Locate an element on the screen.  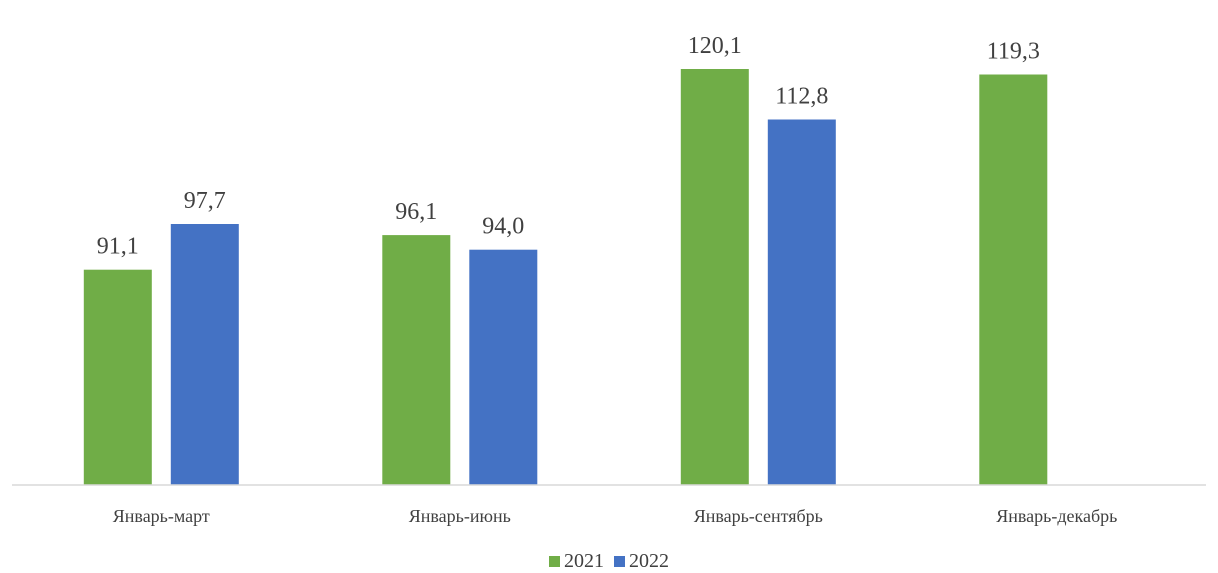
data-label-2022-1: 97,7 is located at coordinates (205, 201).